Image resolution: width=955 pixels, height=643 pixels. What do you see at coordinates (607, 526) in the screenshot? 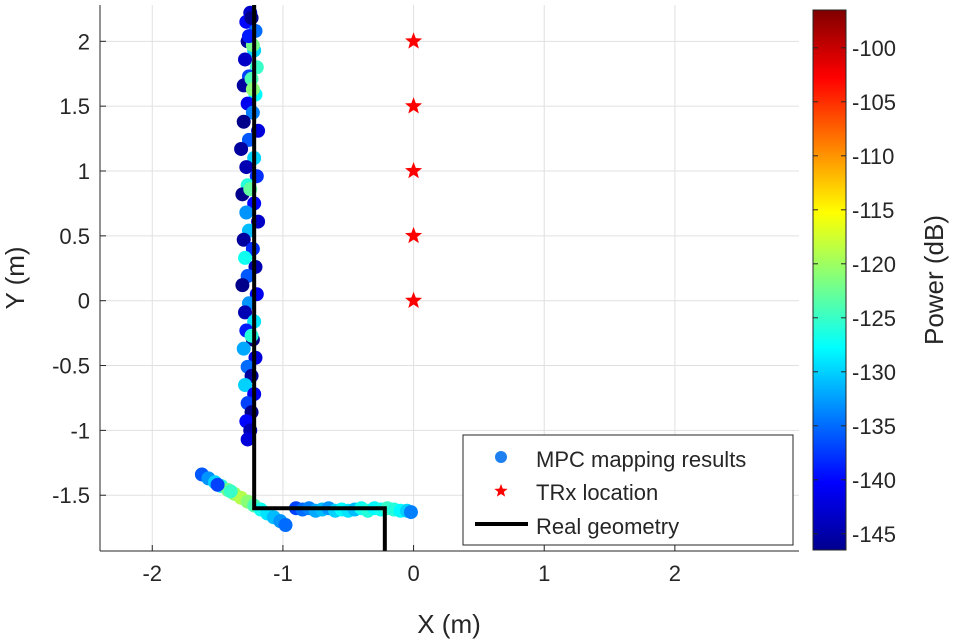
I see `legend-label-geometry: Real geometry` at bounding box center [607, 526].